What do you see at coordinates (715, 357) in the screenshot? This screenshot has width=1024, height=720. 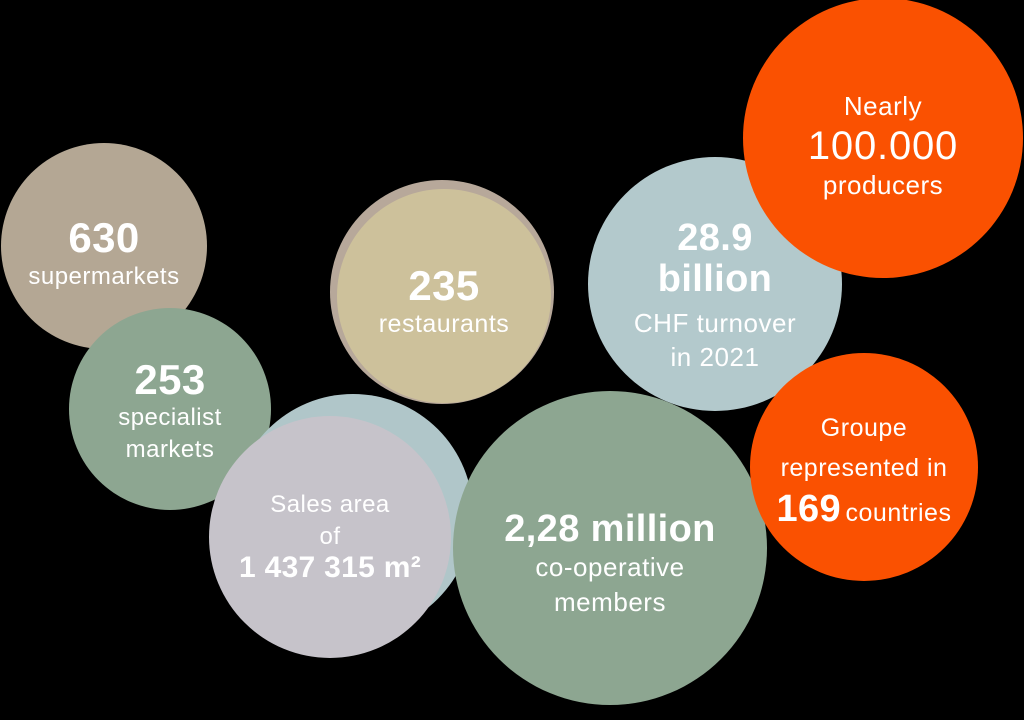 I see `turnover-label-line2: in 2021` at bounding box center [715, 357].